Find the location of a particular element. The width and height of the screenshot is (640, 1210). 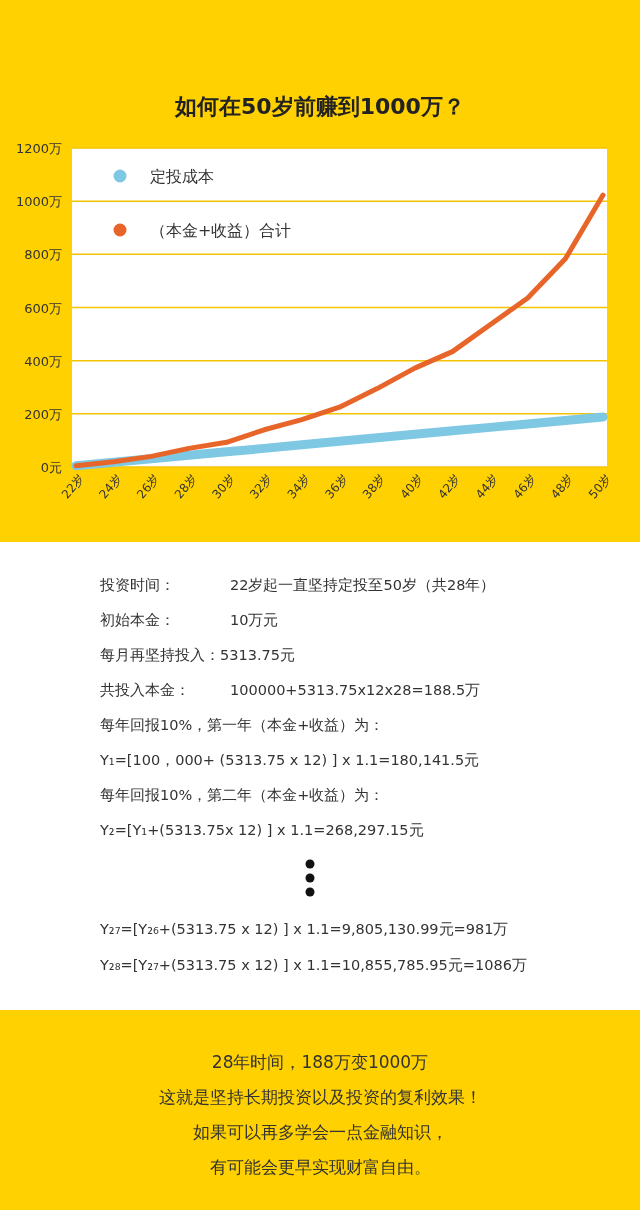

text: Y₁=[100，000+ (5313.75 x 12) ] x 1.1=180,141.5元 is located at coordinates (289, 760).